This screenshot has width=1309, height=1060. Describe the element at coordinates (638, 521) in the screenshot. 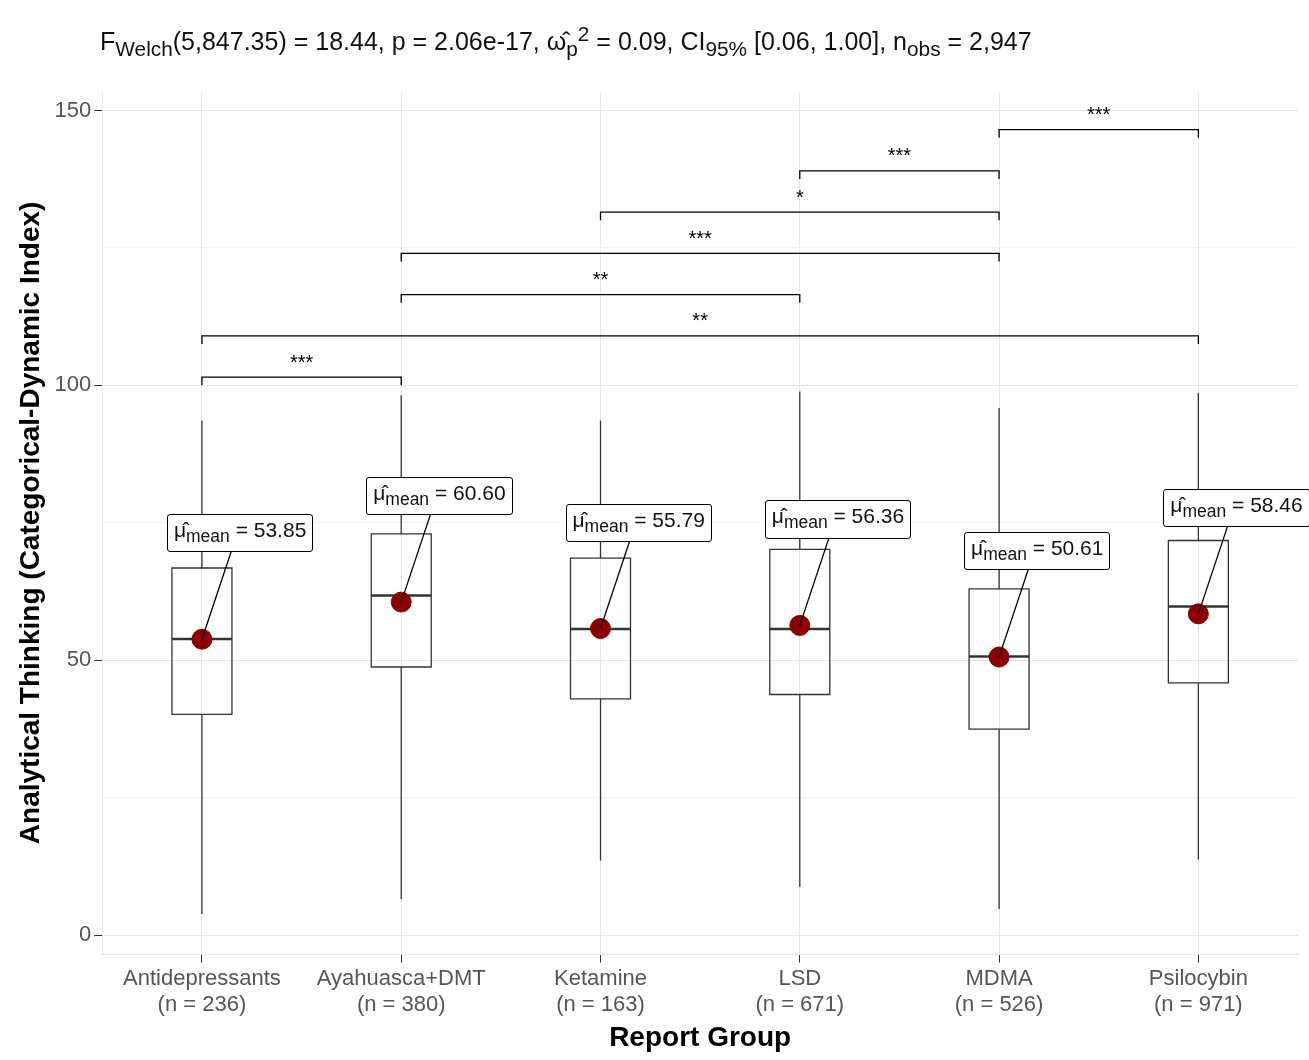

I see `text: μ̂$_{mean}$ = 55.79` at that location.